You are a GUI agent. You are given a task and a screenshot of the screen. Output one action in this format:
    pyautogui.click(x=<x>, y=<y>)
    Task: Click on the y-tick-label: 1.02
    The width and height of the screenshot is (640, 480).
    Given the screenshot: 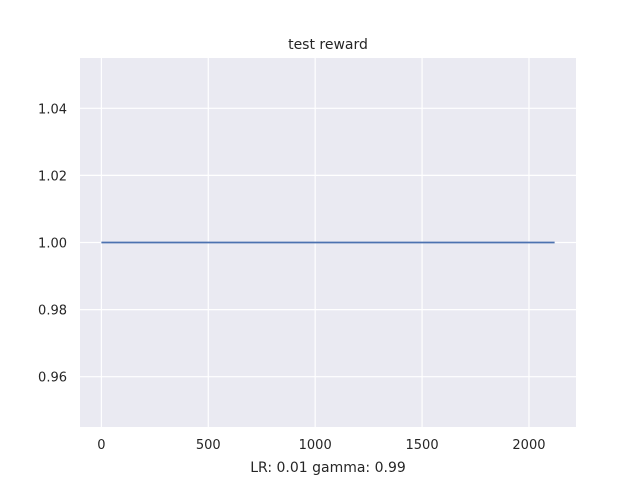 What is the action you would take?
    pyautogui.click(x=52, y=176)
    